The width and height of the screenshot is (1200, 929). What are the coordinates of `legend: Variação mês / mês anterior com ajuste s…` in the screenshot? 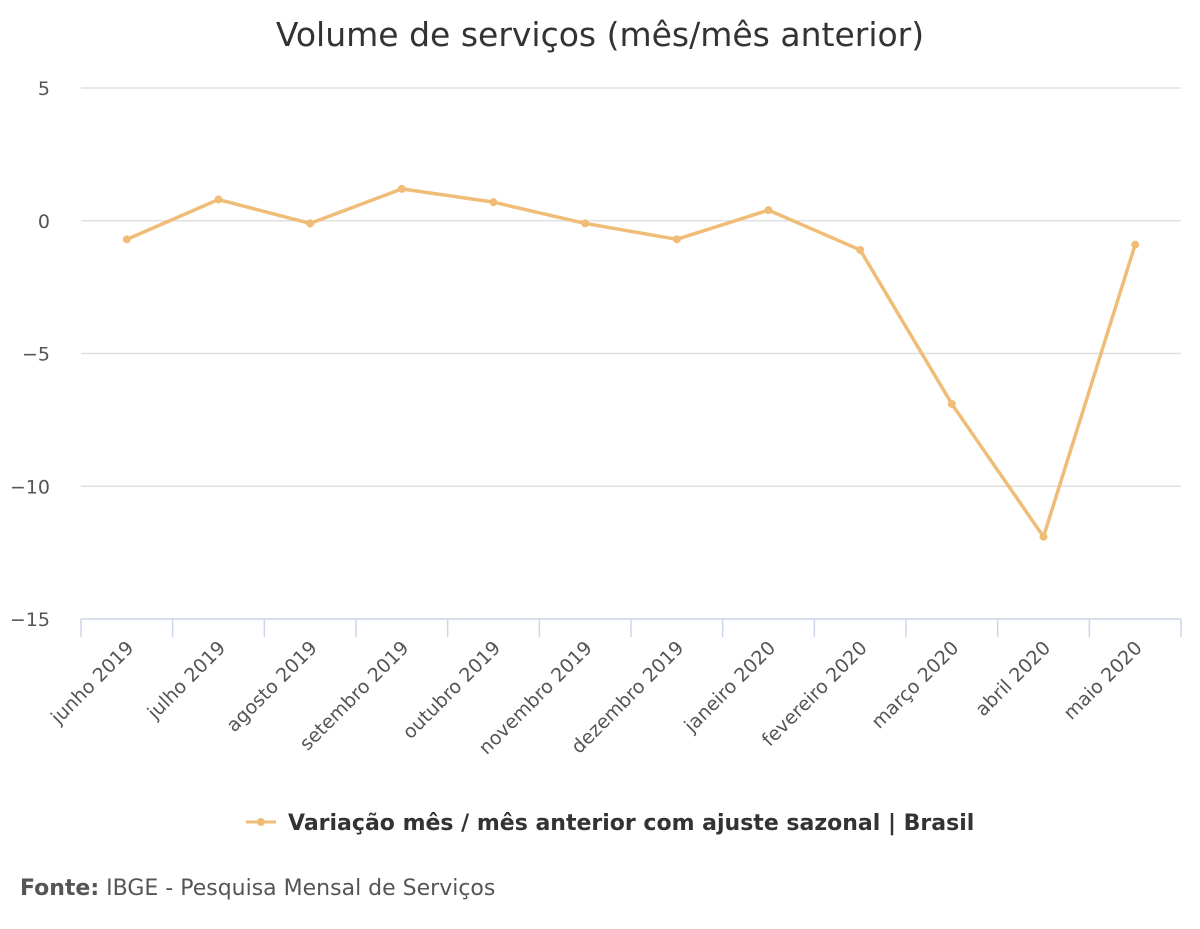 It's located at (610, 823).